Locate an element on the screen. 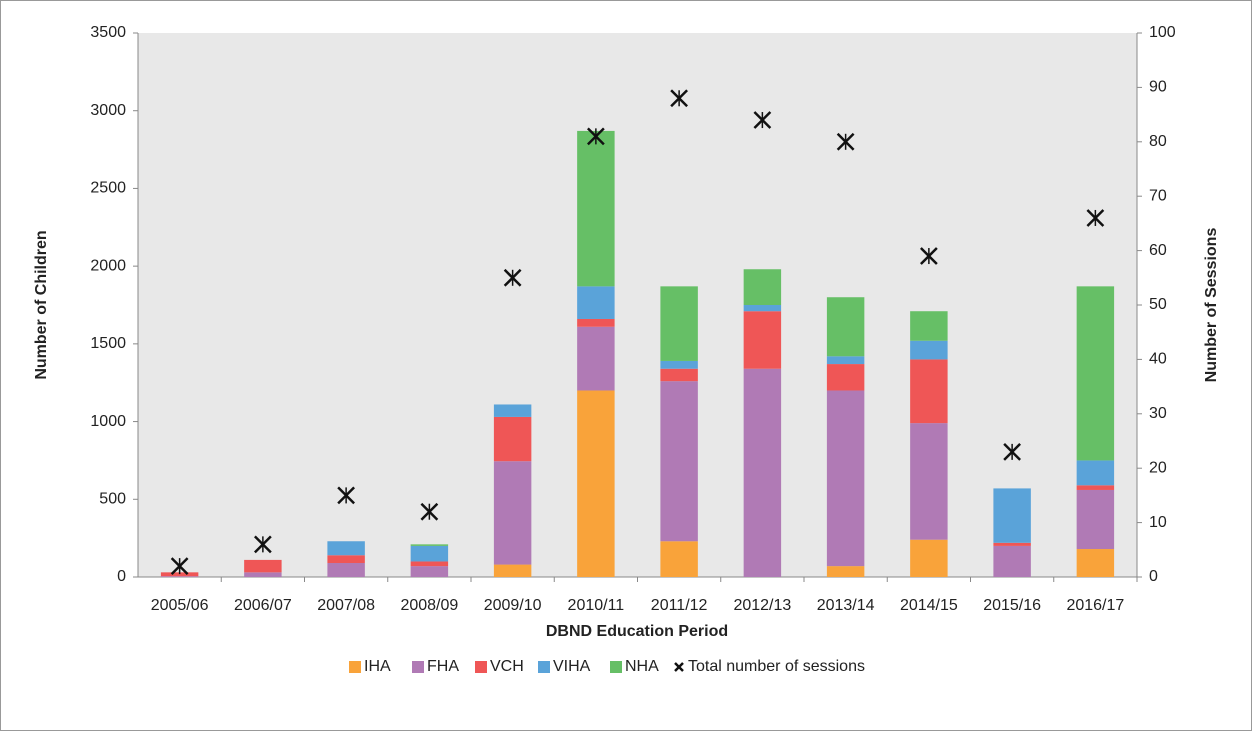 This screenshot has height=731, width=1252. y-tick-label: 1500 is located at coordinates (108, 343).